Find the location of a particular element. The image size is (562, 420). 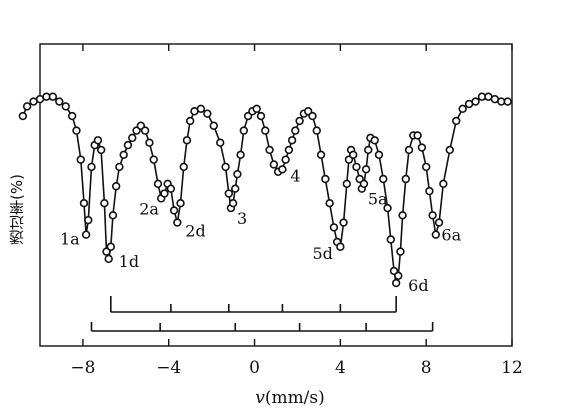

x-tick-label: 12 is located at coordinates (512, 368).